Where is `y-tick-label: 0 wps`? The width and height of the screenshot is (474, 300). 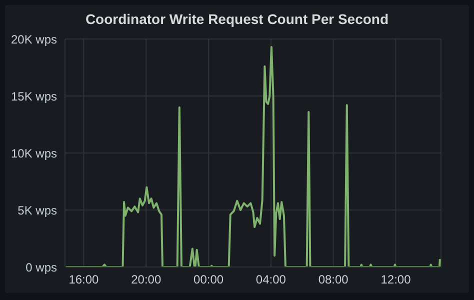
y-tick-label: 0 wps is located at coordinates (41, 267).